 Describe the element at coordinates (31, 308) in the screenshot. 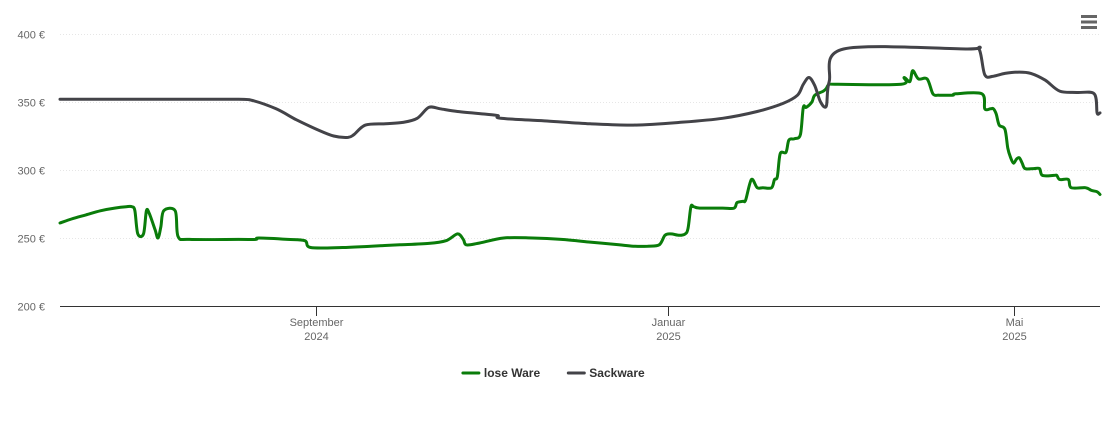

I see `y-tick-label: 200 €` at that location.